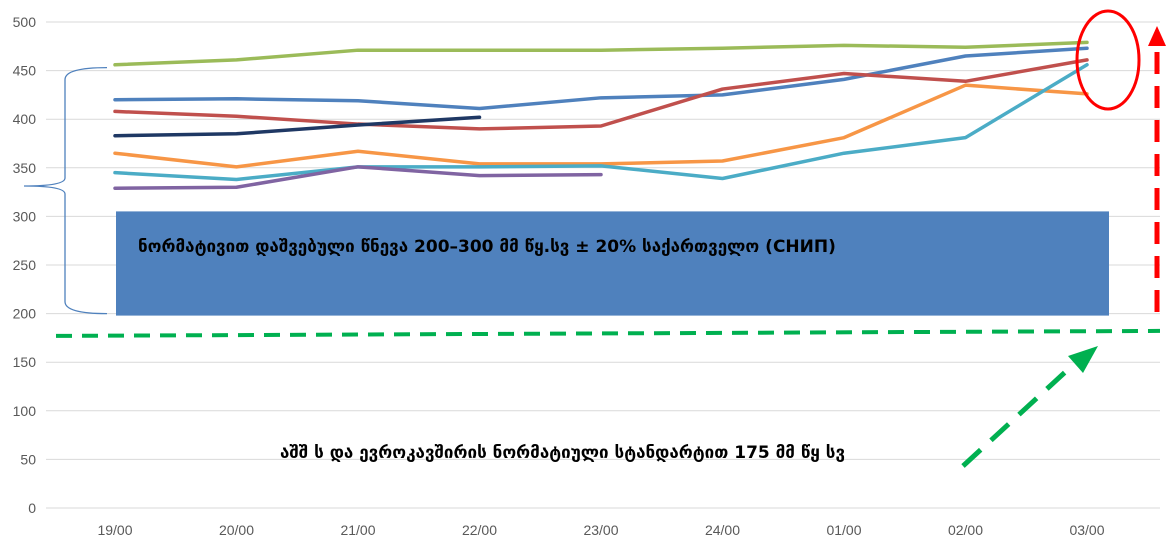 Image resolution: width=1167 pixels, height=545 pixels. What do you see at coordinates (25, 119) in the screenshot?
I see `y-tick-label: 400` at bounding box center [25, 119].